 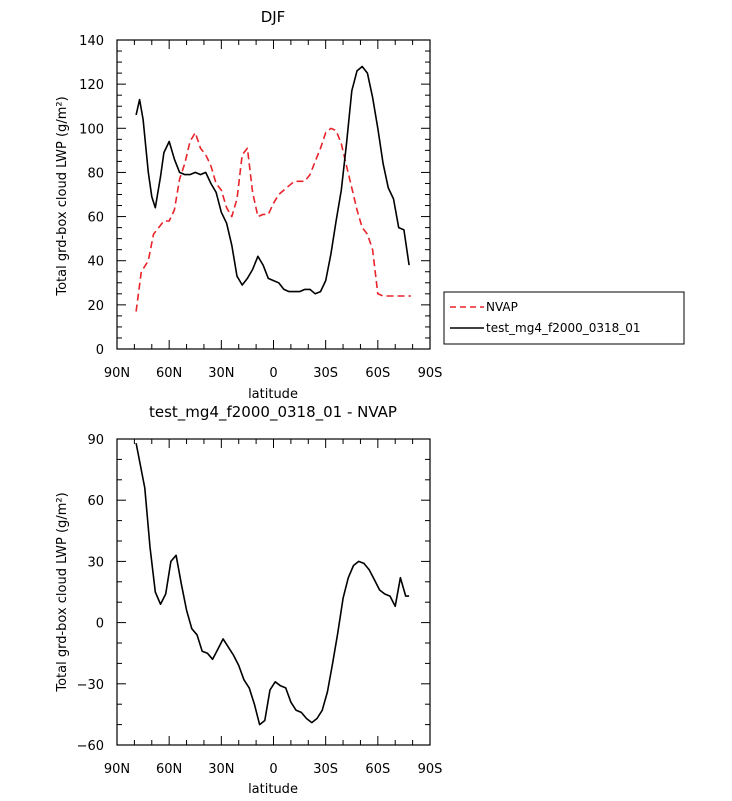 What do you see at coordinates (273, 373) in the screenshot?
I see `top-x-tick-label: 0` at bounding box center [273, 373].